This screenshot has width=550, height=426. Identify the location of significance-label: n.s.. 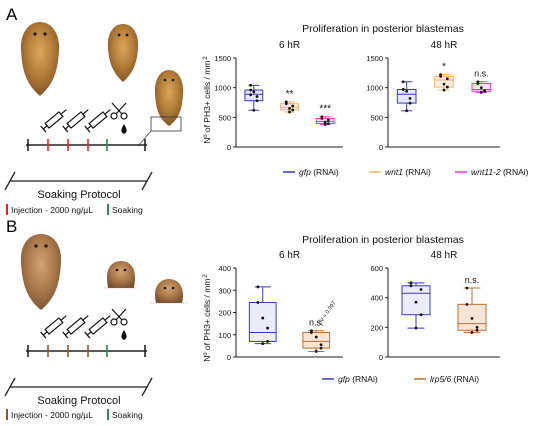
(472, 280).